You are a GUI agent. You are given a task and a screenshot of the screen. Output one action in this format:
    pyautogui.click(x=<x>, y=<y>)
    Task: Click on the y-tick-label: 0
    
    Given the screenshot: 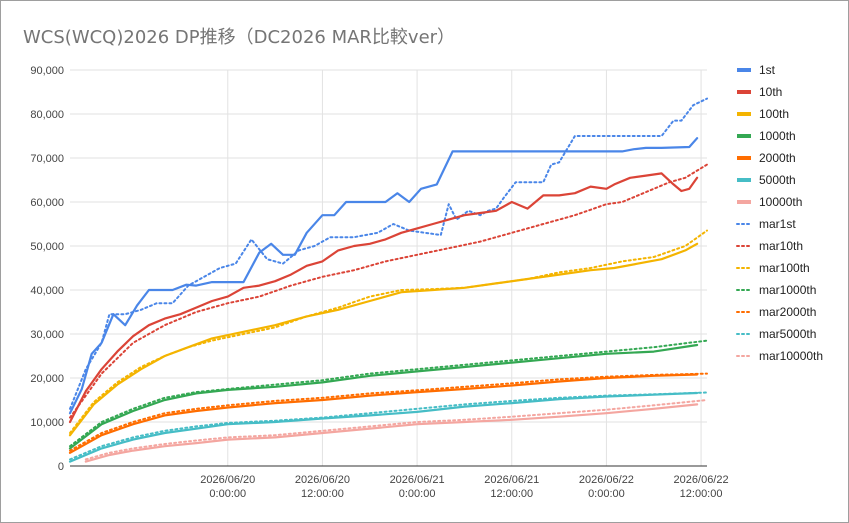 What is the action you would take?
    pyautogui.click(x=61, y=467)
    